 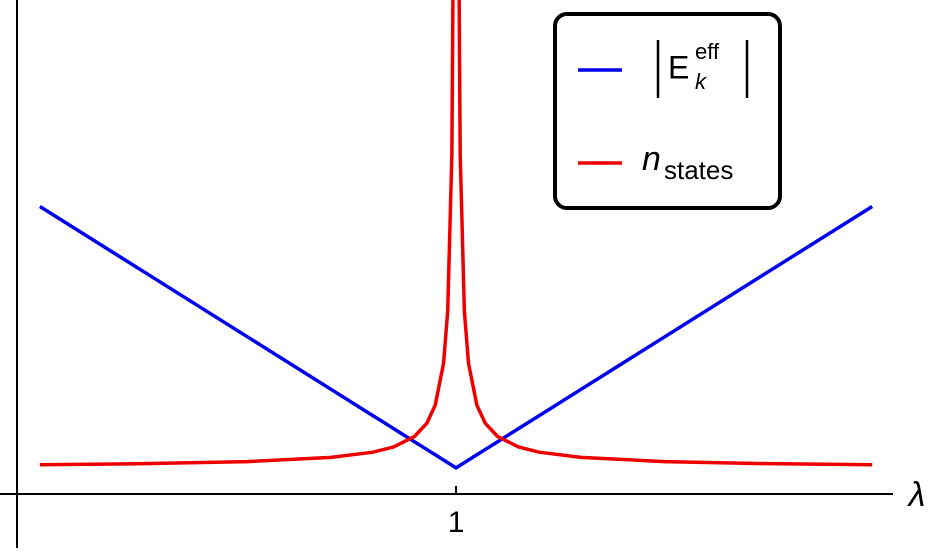 I want to click on legend, so click(x=667, y=111).